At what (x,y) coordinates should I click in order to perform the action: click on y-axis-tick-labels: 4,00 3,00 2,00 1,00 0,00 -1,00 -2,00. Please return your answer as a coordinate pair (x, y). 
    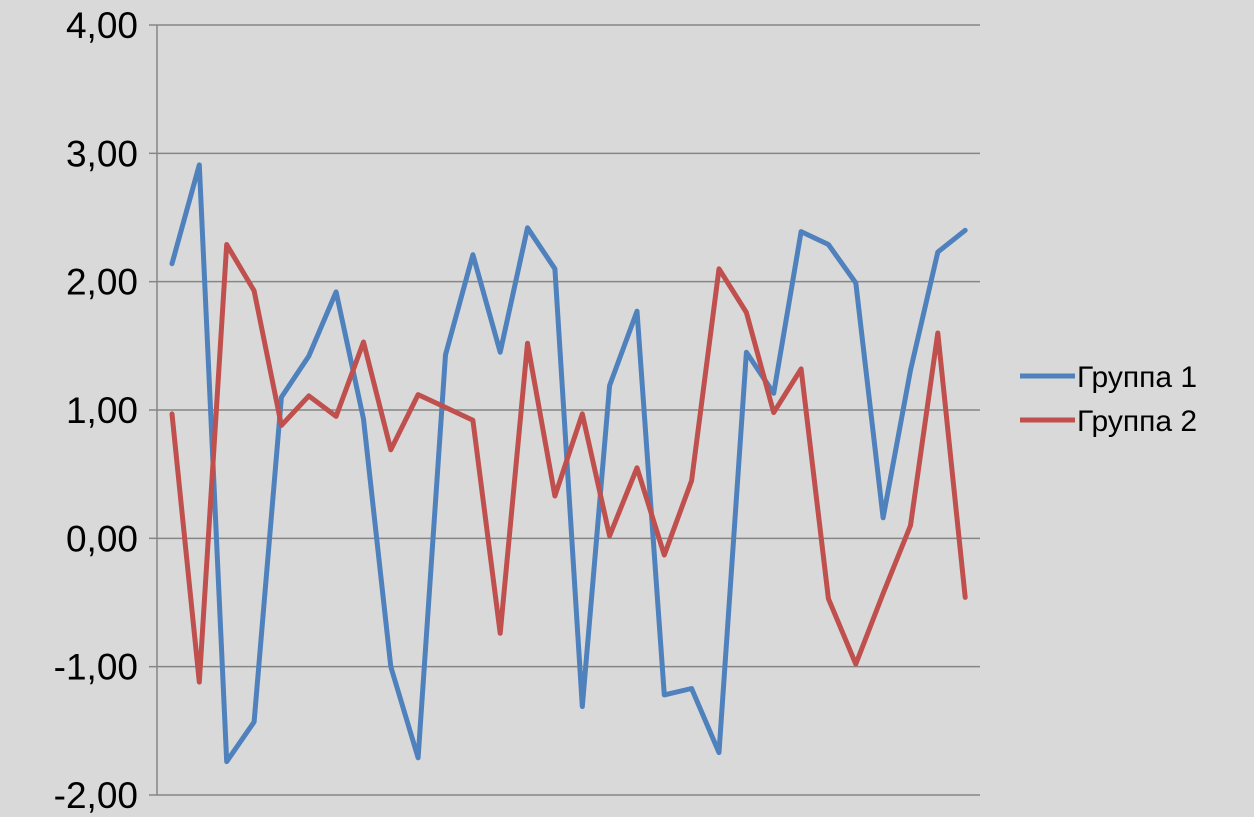
    Looking at the image, I should click on (96, 410).